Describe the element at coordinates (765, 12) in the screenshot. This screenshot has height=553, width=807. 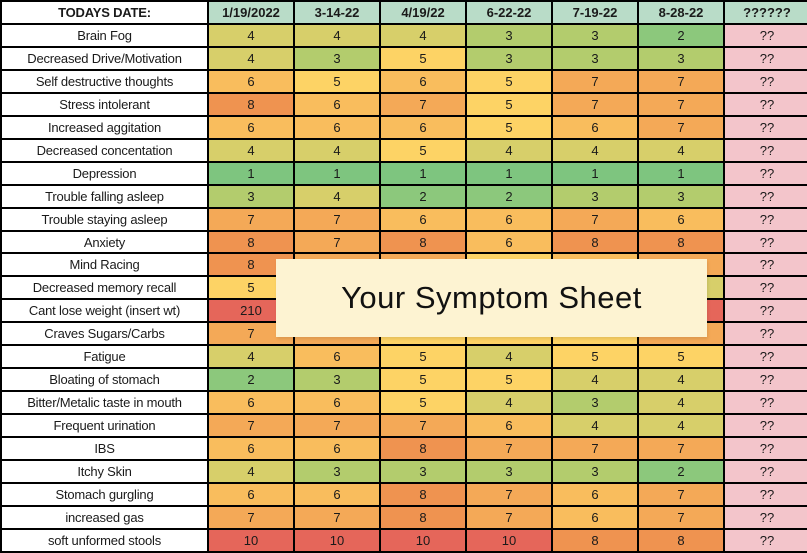
I see `date-header-cell: ??????` at that location.